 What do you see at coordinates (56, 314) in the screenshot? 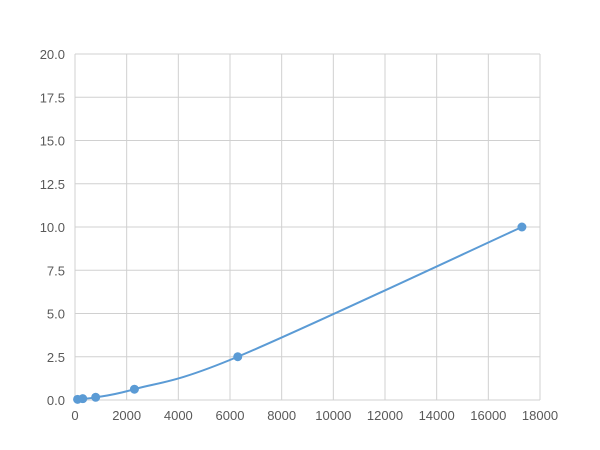
I see `y-tick-label: 5.0` at bounding box center [56, 314].